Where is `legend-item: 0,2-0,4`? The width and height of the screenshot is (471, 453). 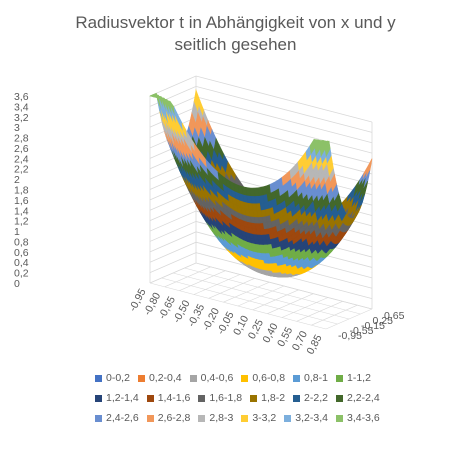 legend-item: 0,2-0,4 is located at coordinates (159, 378).